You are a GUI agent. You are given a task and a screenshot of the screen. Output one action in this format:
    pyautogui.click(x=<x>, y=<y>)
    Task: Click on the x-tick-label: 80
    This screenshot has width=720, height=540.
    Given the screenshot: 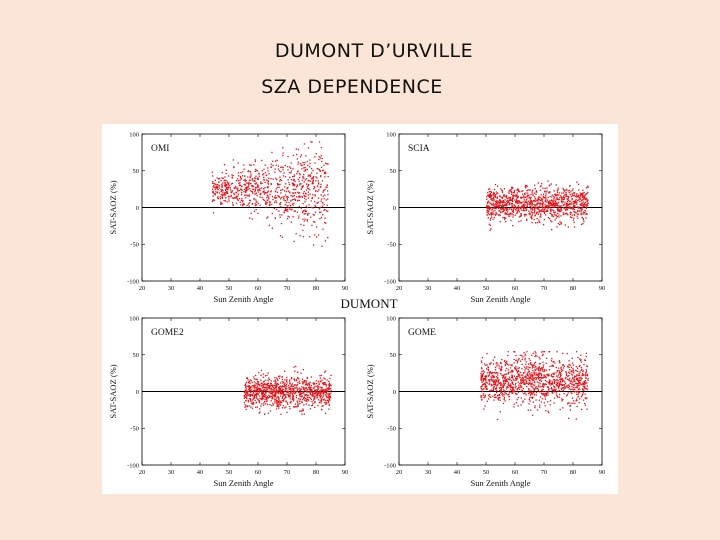 What is the action you would take?
    pyautogui.click(x=316, y=288)
    